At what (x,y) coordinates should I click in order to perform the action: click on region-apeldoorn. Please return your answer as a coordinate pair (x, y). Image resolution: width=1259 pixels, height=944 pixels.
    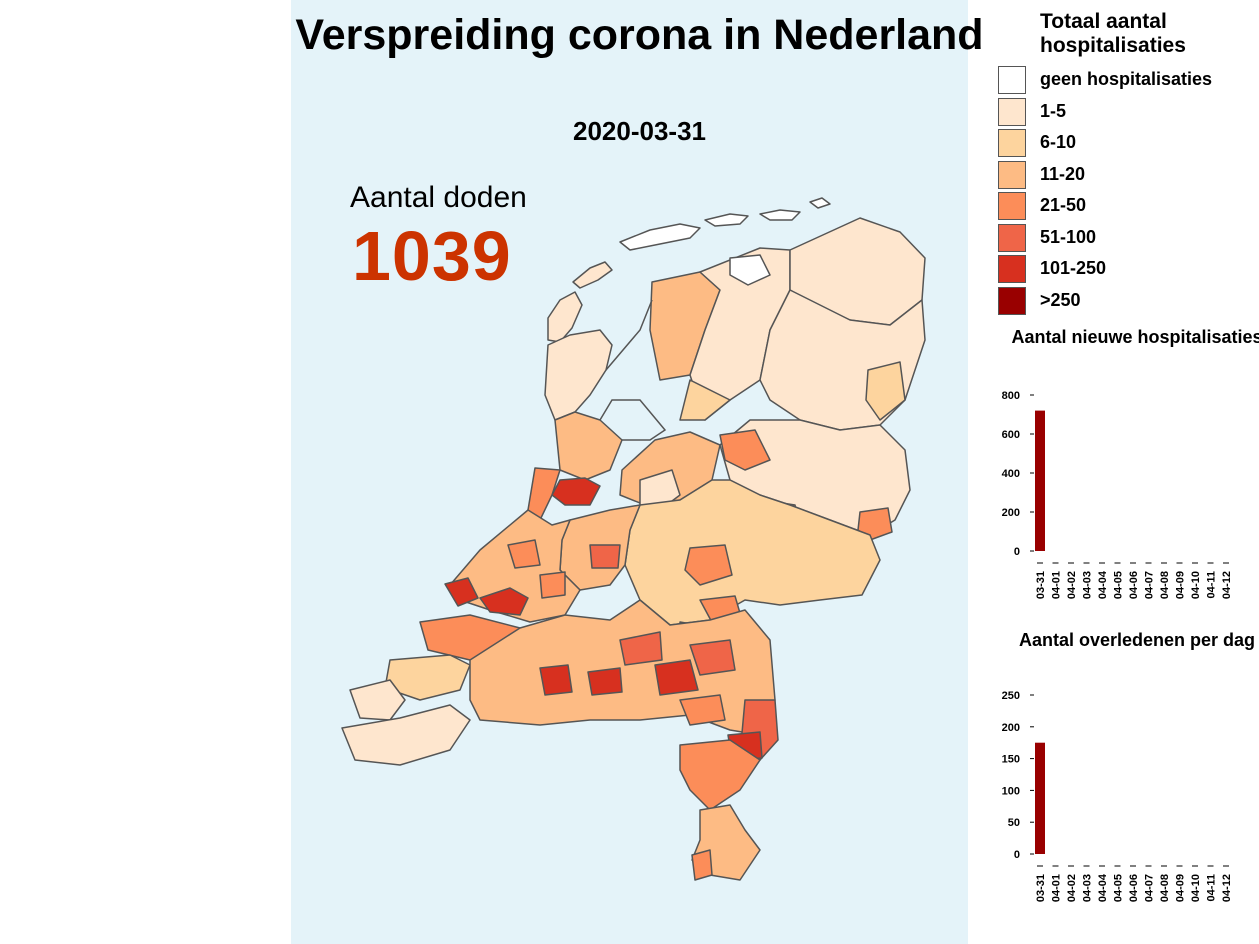
    Looking at the image, I should click on (708, 565).